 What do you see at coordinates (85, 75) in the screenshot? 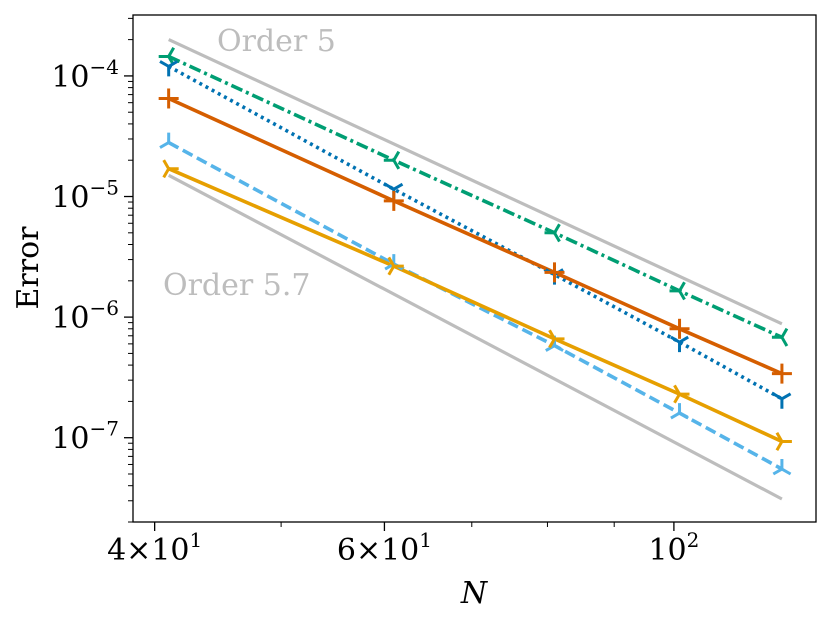
I see `y-tick-label: 10⁻⁴` at bounding box center [85, 75].